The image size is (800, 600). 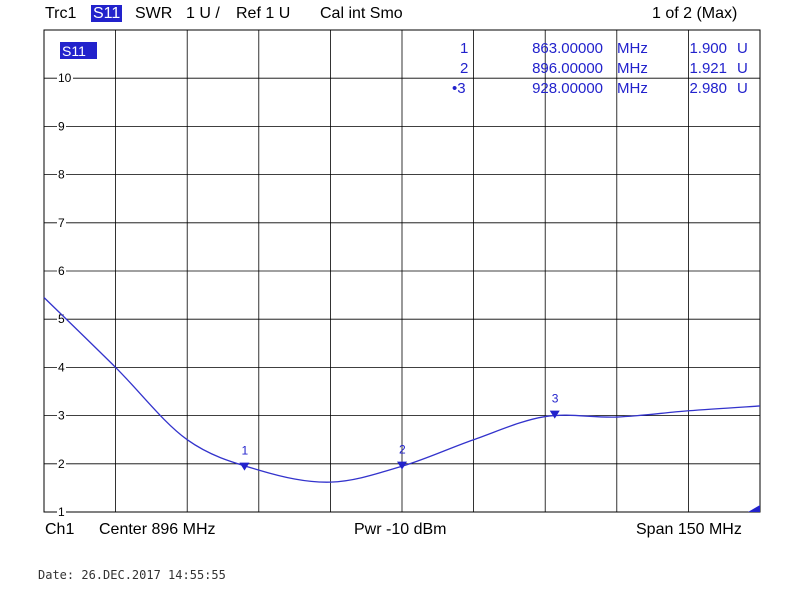 I want to click on y-tick-label: 2, so click(x=61, y=464).